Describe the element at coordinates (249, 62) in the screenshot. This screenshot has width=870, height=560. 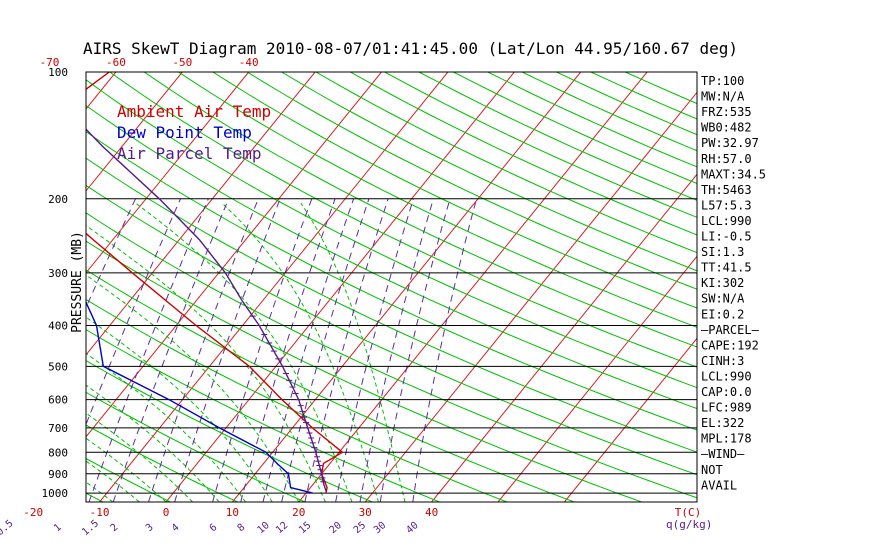
I see `temp-tick-label-top: -40` at that location.